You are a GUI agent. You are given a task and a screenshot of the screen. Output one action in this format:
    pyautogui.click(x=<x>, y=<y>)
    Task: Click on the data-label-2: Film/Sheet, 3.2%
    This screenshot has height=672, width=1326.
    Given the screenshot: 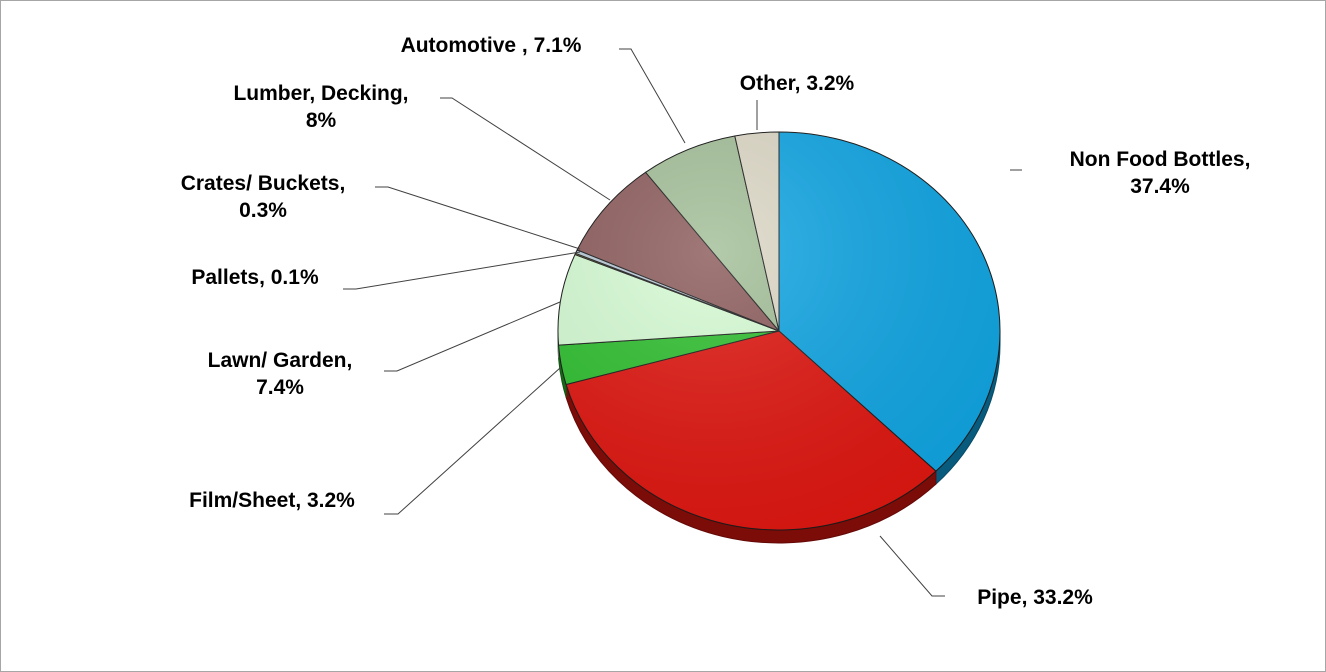 What is the action you would take?
    pyautogui.click(x=272, y=500)
    